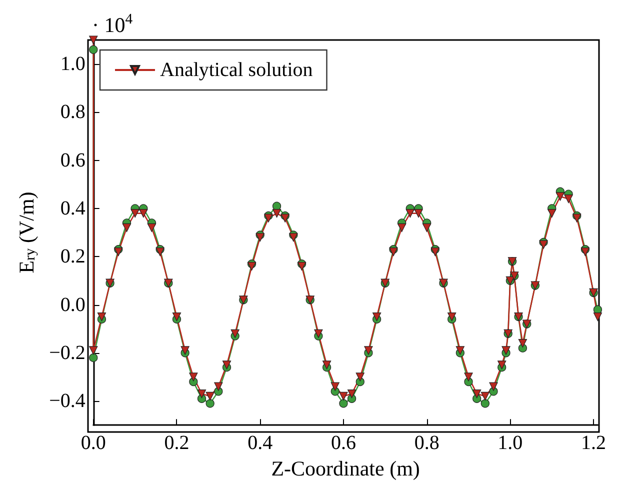 The width and height of the screenshot is (617, 492). I want to click on x-tick-label: 0.8, so click(427, 443).